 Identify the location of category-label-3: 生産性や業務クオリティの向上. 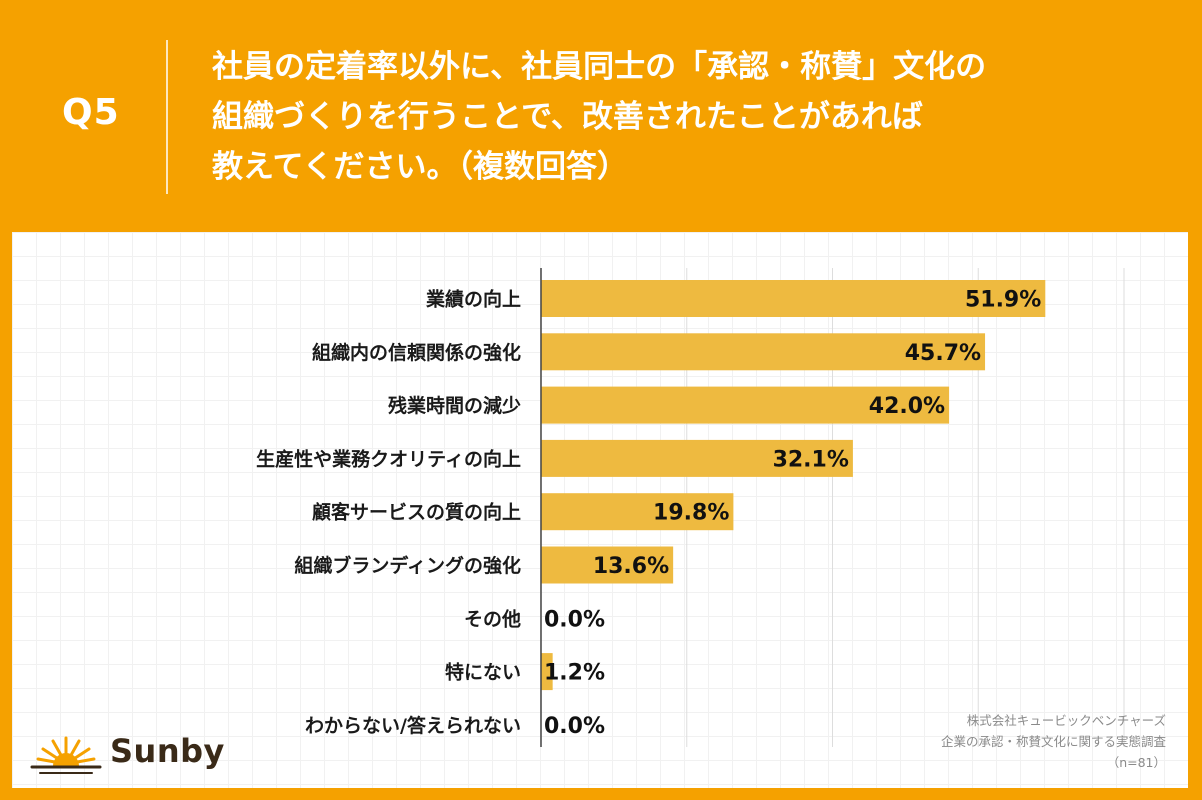
(388, 458).